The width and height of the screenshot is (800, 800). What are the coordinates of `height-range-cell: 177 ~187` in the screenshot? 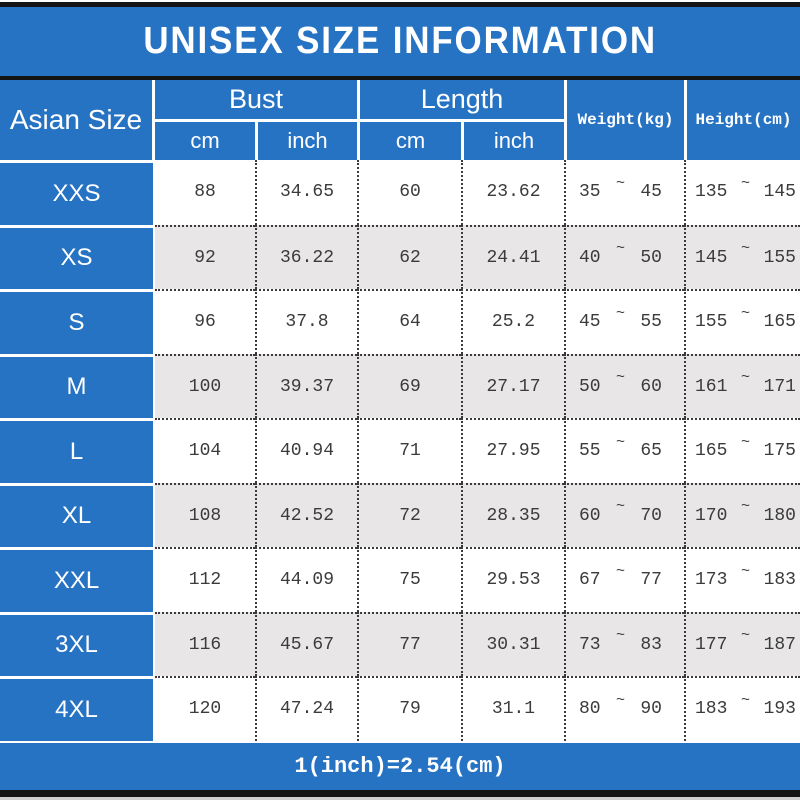 It's located at (742, 643).